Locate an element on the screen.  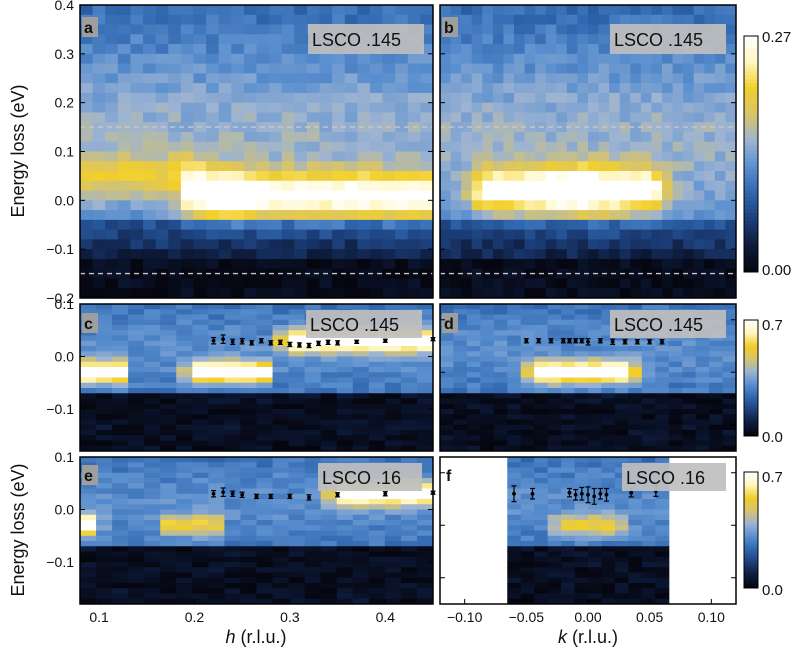
y-tick-label: 0.1 is located at coordinates (65, 304).